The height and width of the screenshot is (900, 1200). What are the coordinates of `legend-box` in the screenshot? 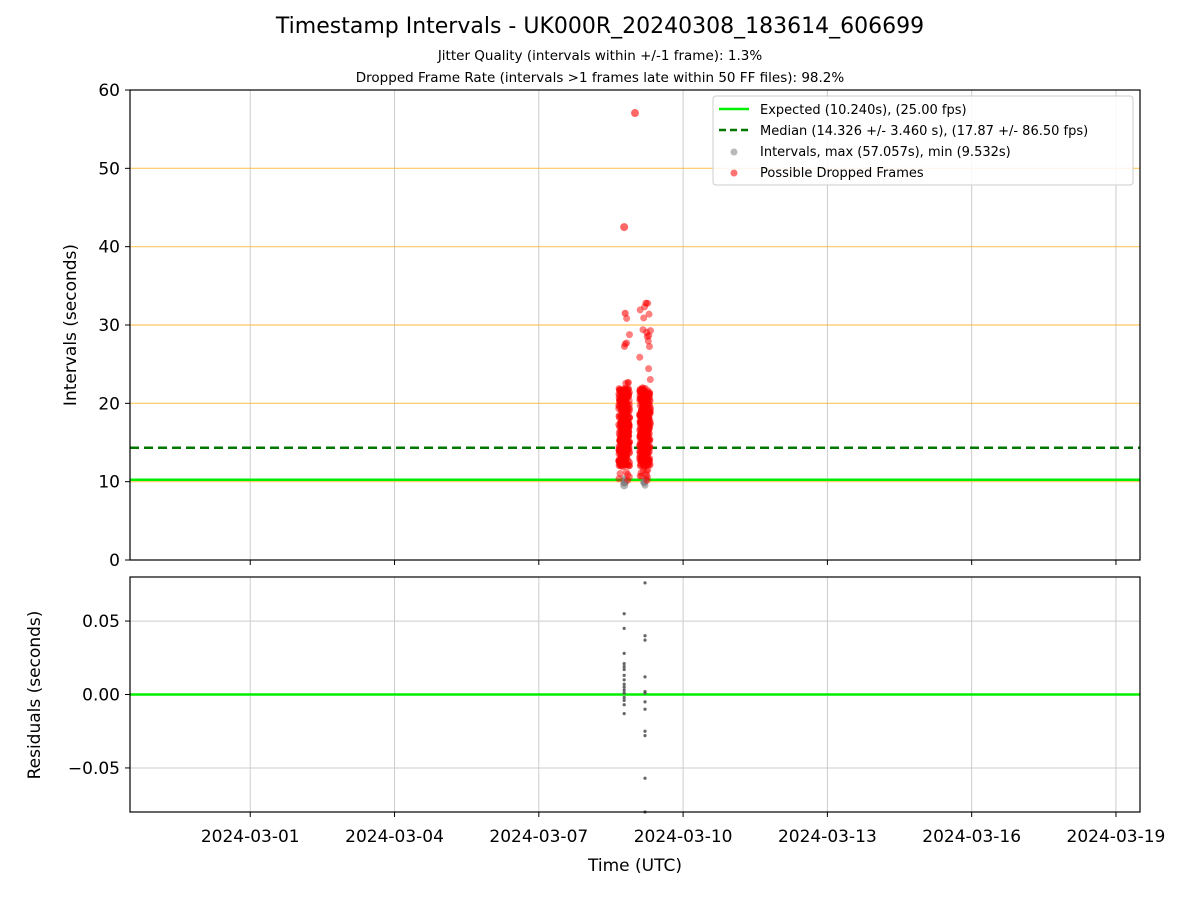 It's located at (923, 140).